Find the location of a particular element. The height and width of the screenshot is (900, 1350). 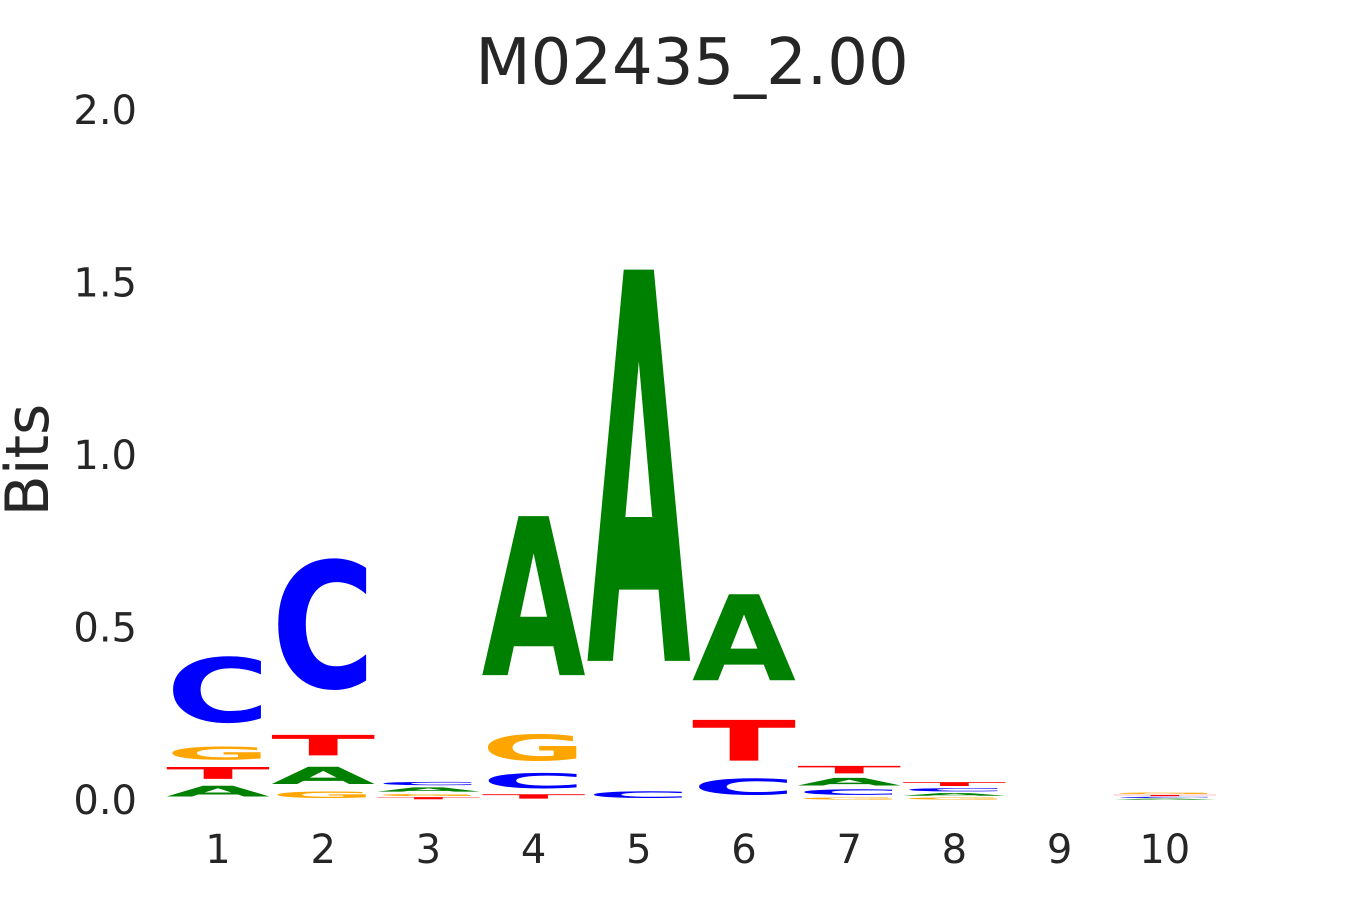

x-tick-label: 4 is located at coordinates (533, 850).